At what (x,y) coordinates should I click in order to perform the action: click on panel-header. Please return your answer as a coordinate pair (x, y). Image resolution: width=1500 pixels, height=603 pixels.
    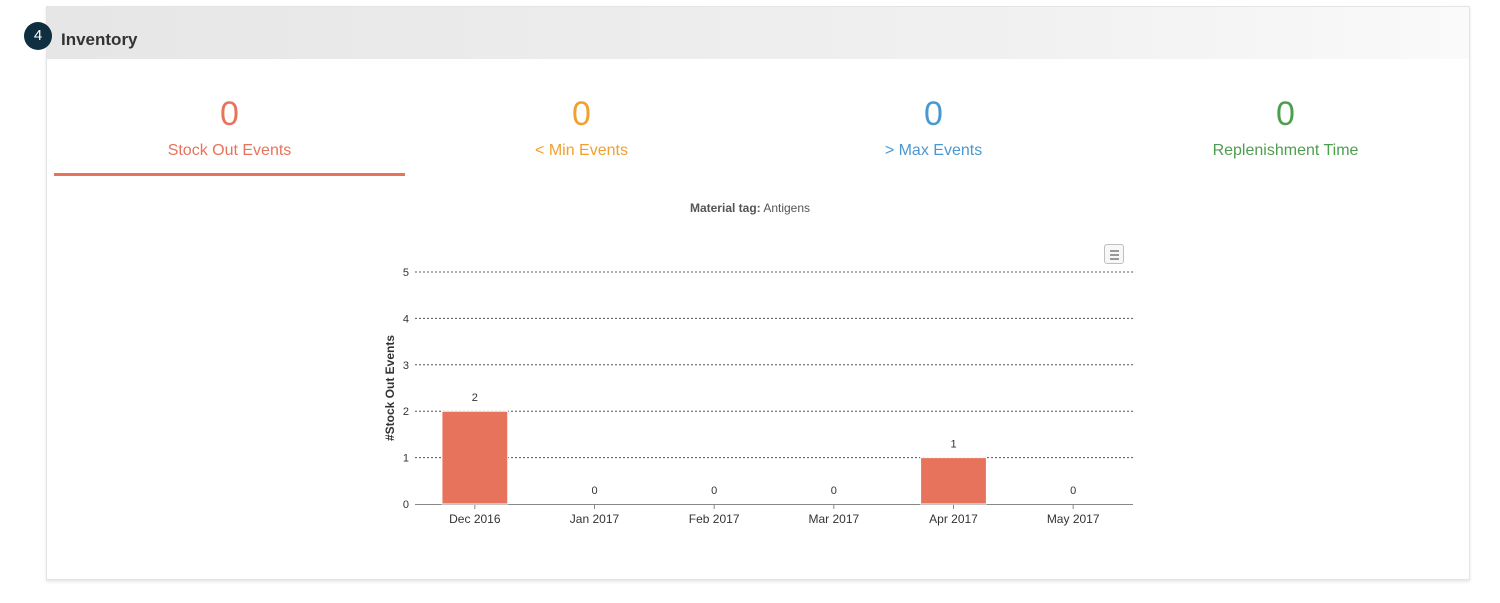
    Looking at the image, I should click on (758, 33).